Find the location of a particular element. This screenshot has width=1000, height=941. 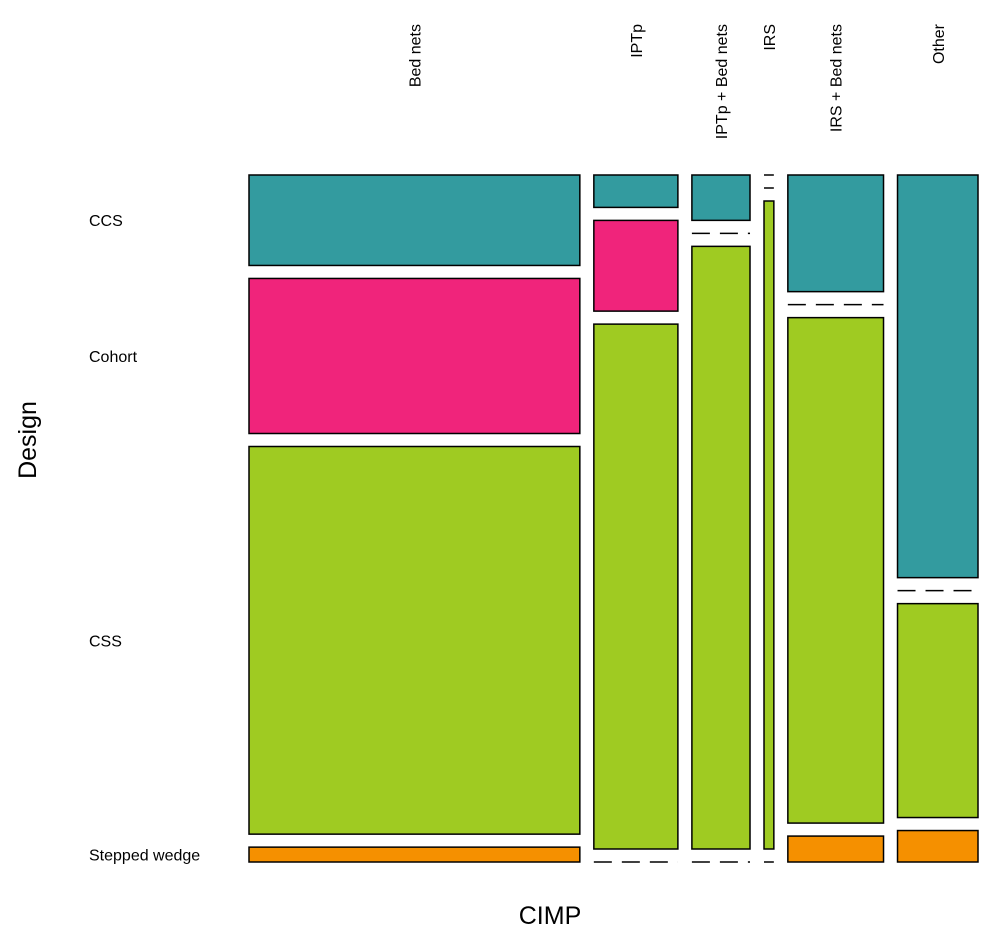

tile-iptp-cohort is located at coordinates (636, 265).